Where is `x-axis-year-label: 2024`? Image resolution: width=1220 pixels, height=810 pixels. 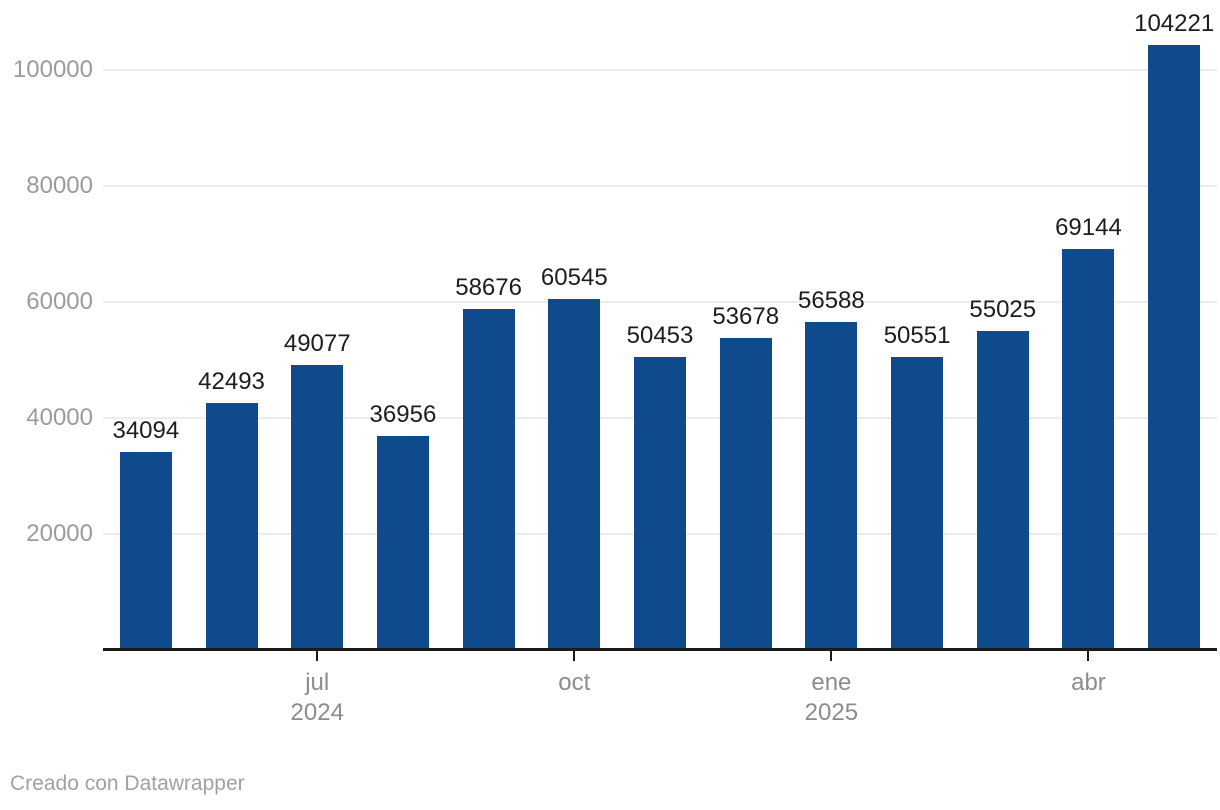
x-axis-year-label: 2024 is located at coordinates (317, 712).